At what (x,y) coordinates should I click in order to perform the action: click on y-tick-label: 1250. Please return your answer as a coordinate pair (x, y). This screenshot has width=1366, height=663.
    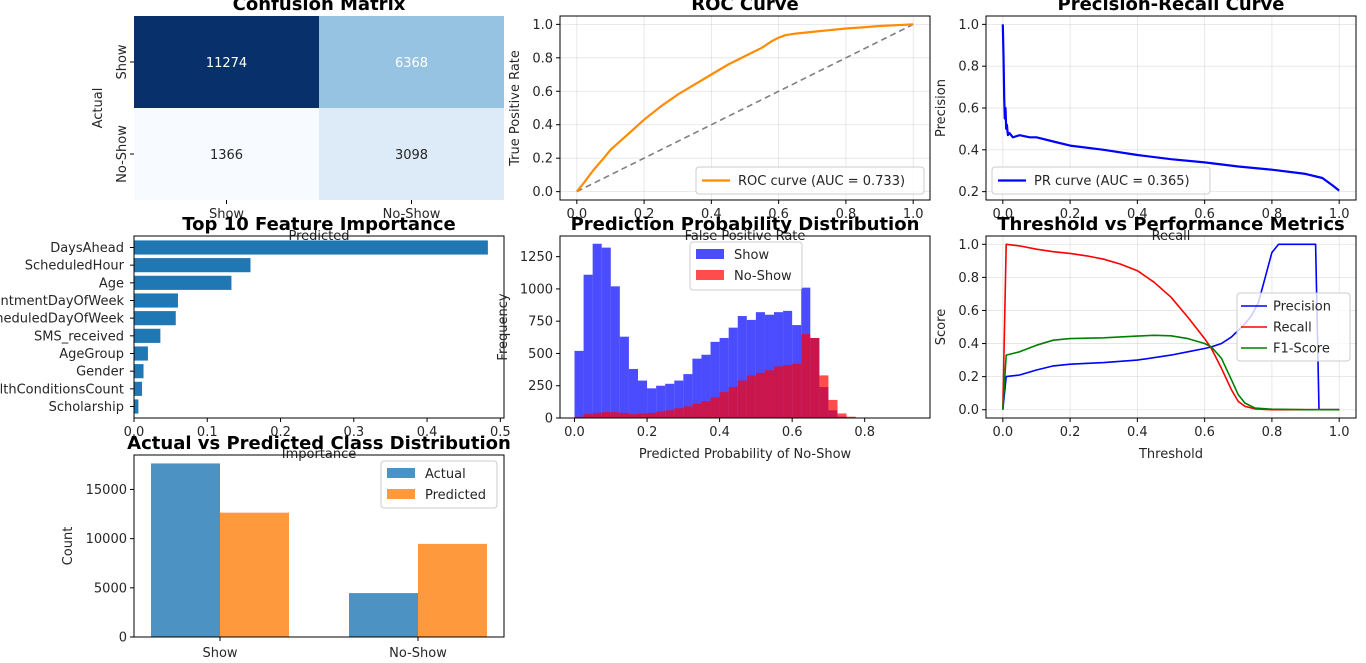
    Looking at the image, I should click on (536, 257).